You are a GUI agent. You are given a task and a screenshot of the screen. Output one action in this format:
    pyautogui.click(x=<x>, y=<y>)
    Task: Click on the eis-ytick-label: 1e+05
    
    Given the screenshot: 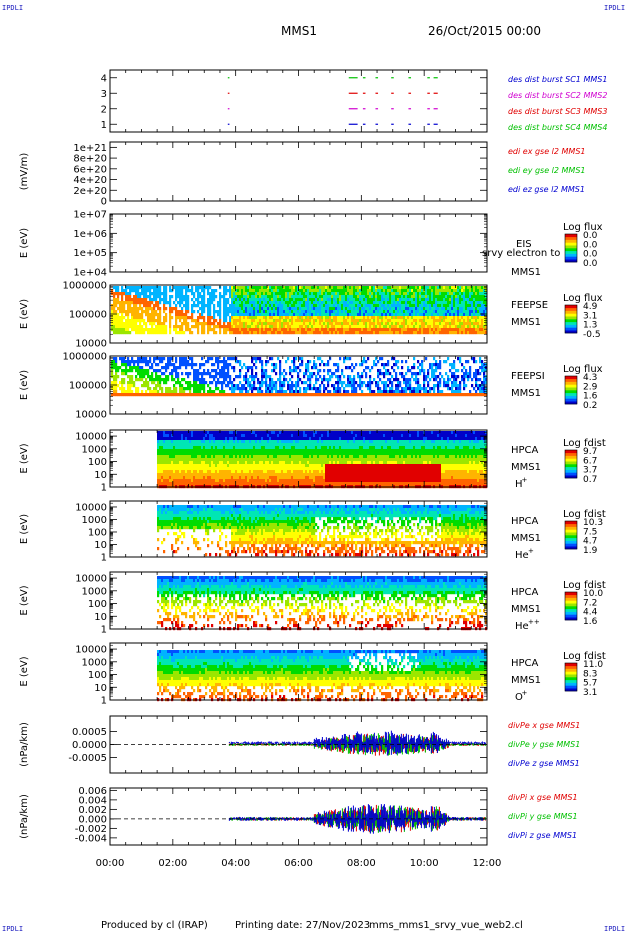 What is the action you would take?
    pyautogui.click(x=90, y=253)
    